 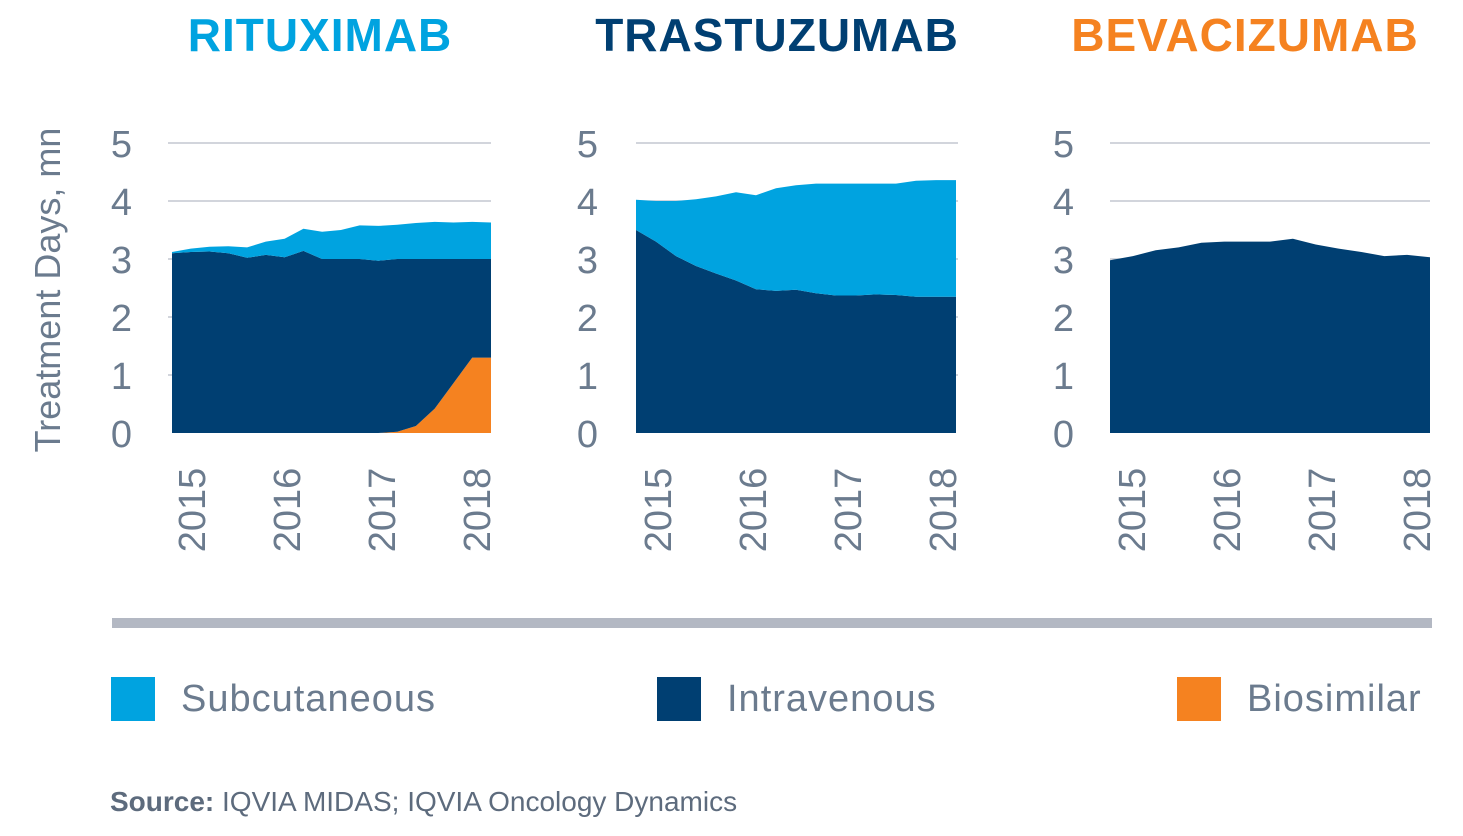 What do you see at coordinates (121, 261) in the screenshot?
I see `rituximab-ytick-3: 3` at bounding box center [121, 261].